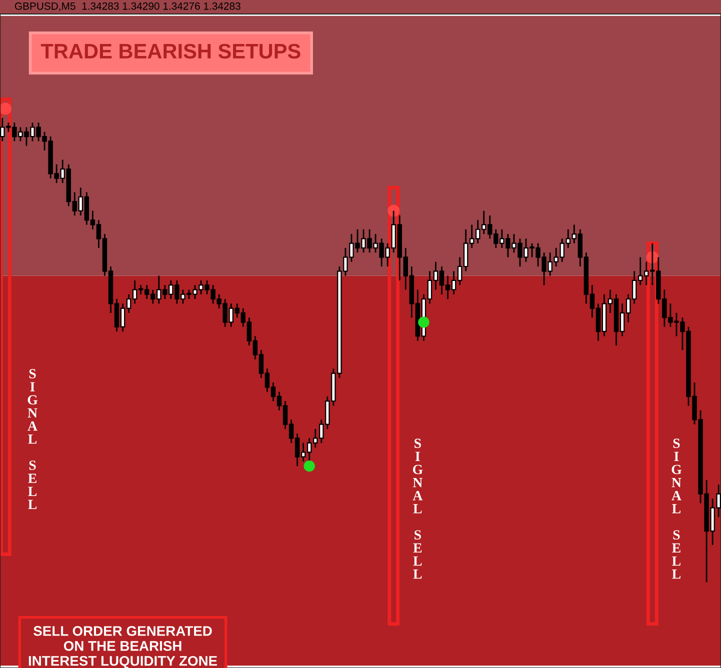 The width and height of the screenshot is (721, 668). What do you see at coordinates (127, 7) in the screenshot?
I see `chart-title: GBPUSD,M5 1.34283 1.34290 1.34276 1.34283` at bounding box center [127, 7].